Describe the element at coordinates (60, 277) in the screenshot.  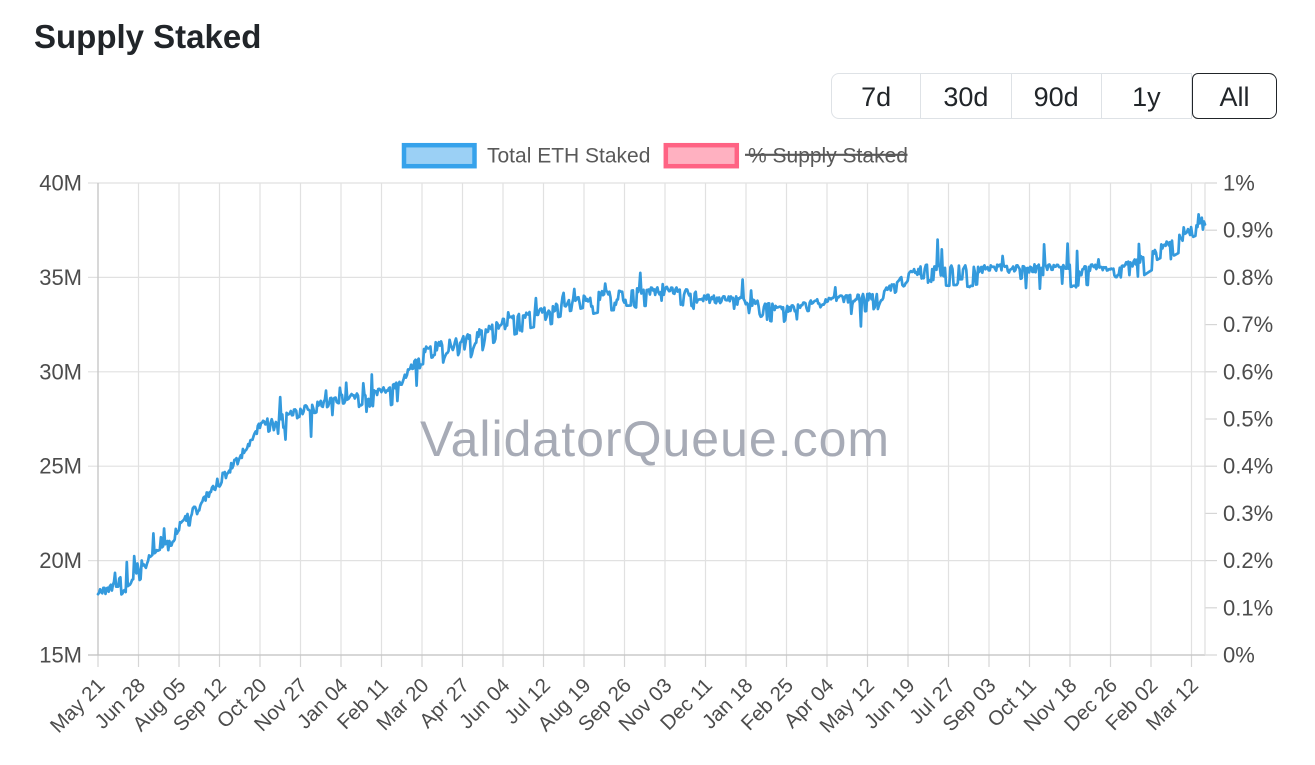
I see `svg-text: 35M` at that location.